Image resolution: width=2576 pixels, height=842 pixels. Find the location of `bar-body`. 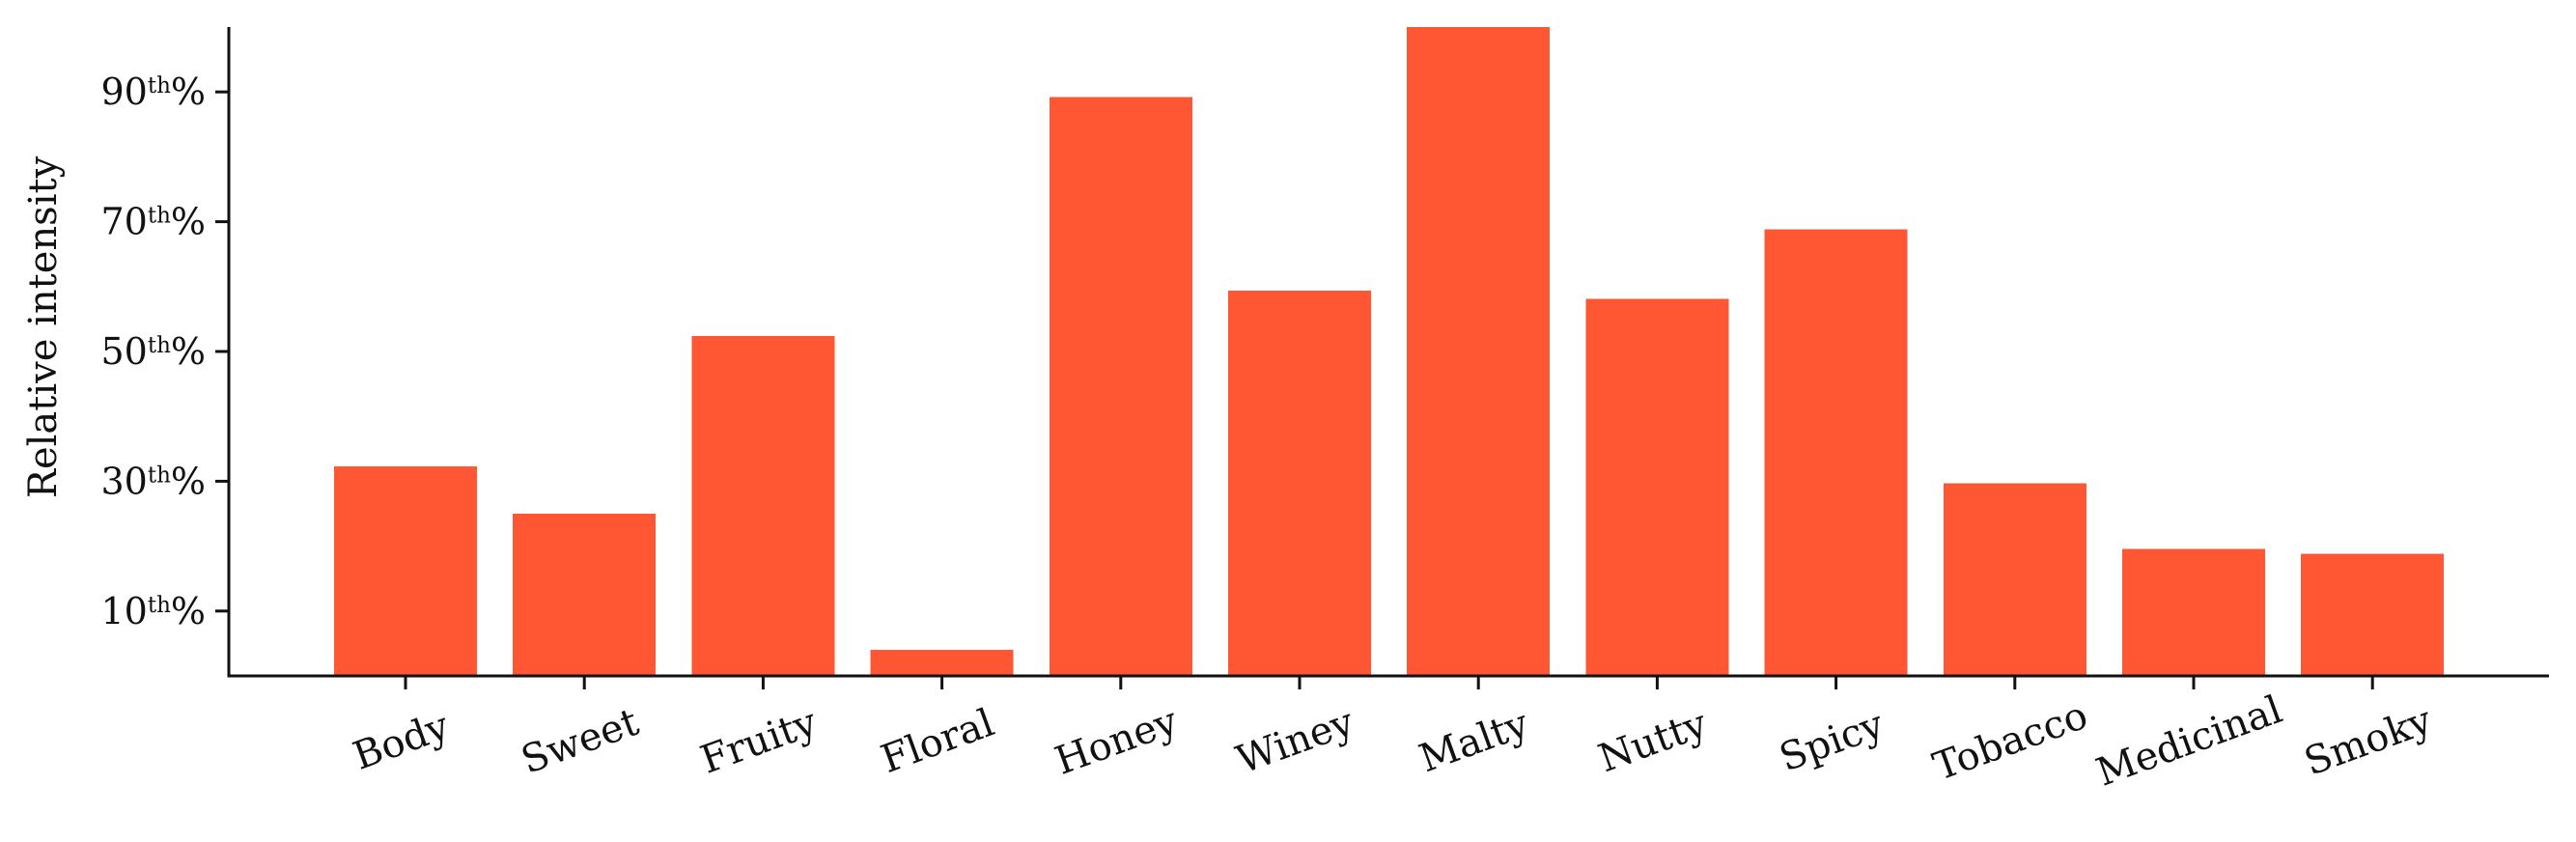

bar-body is located at coordinates (406, 570).